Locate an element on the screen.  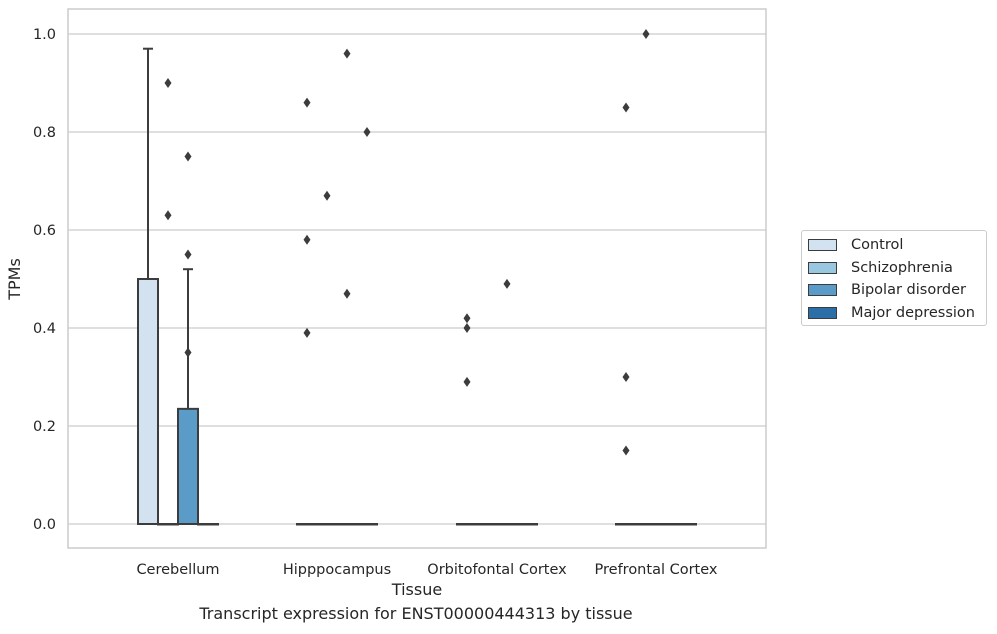
legend-item: Bipolar disorder is located at coordinates (887, 290).